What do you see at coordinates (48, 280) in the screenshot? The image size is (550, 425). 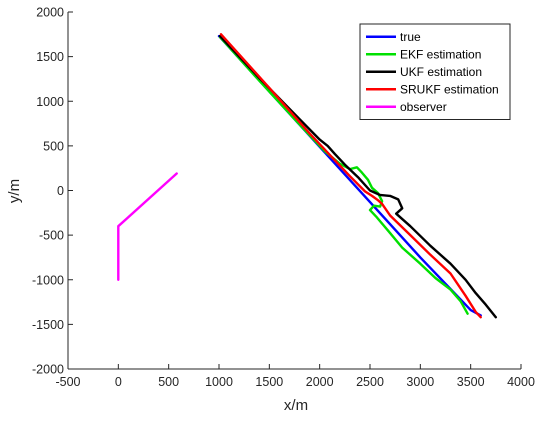 I see `y-tick-label: -1000` at bounding box center [48, 280].